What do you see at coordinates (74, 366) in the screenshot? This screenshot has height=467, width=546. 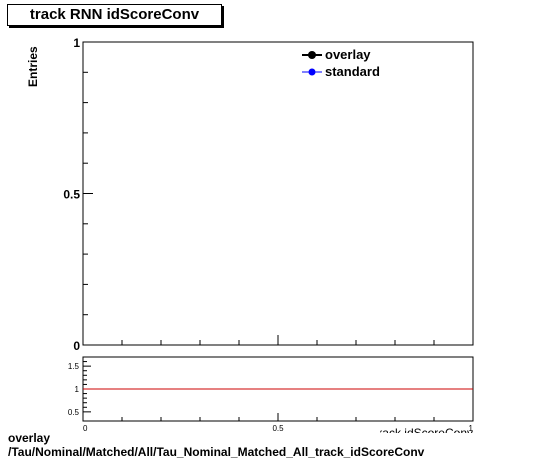 I see `ratio-y-tick-label: 1.5` at bounding box center [74, 366].